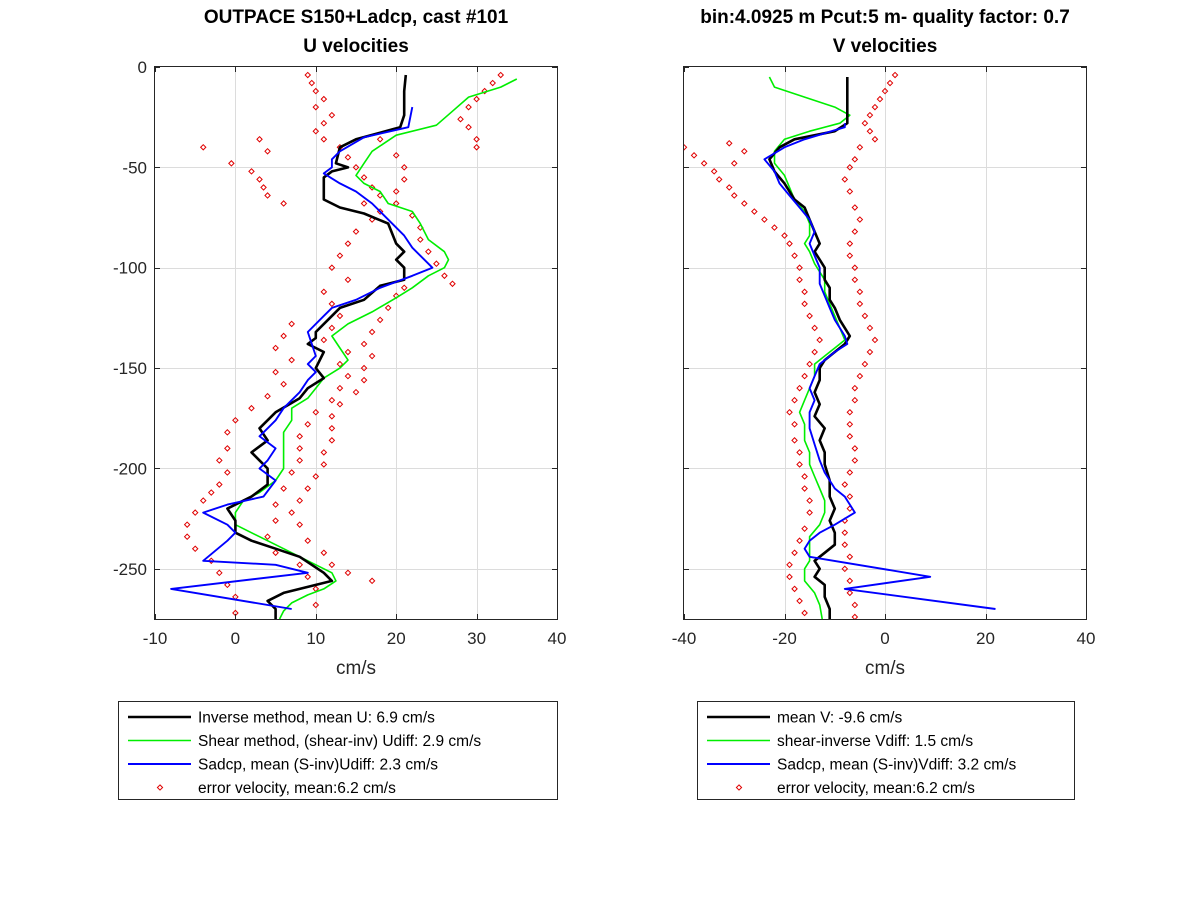  Describe the element at coordinates (356, 668) in the screenshot. I see `u-panel-xlabel: cm/s` at that location.